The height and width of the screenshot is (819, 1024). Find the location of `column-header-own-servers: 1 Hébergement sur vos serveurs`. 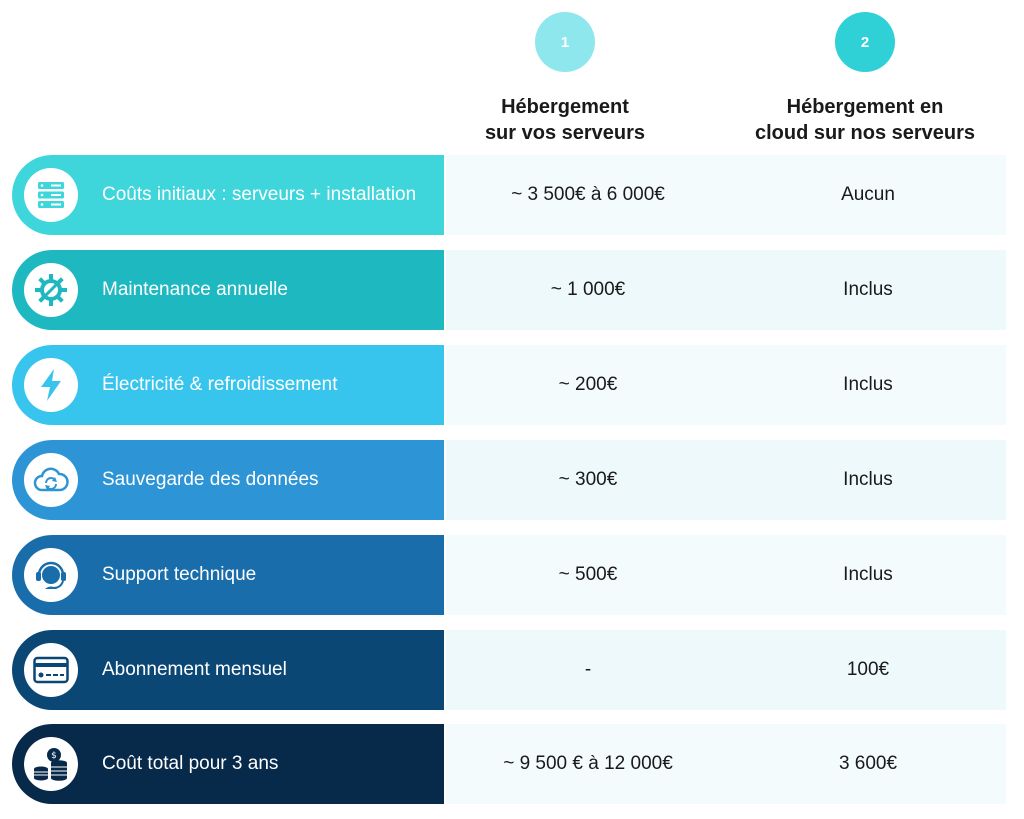

column-header-own-servers: 1 Hébergement sur vos serveurs is located at coordinates (565, 79).